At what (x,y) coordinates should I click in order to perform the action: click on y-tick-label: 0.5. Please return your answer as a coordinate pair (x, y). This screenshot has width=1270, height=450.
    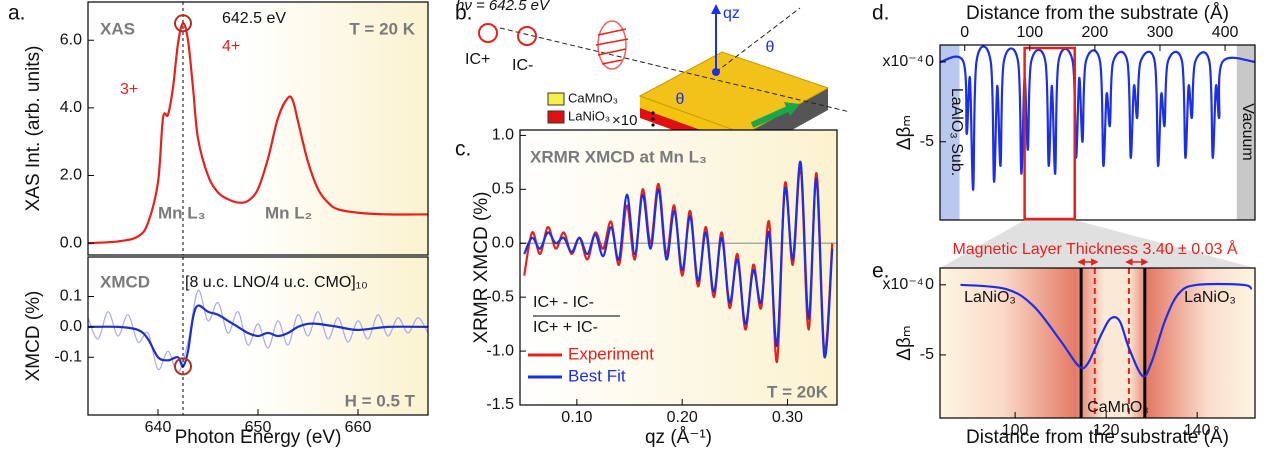
    Looking at the image, I should click on (503, 189).